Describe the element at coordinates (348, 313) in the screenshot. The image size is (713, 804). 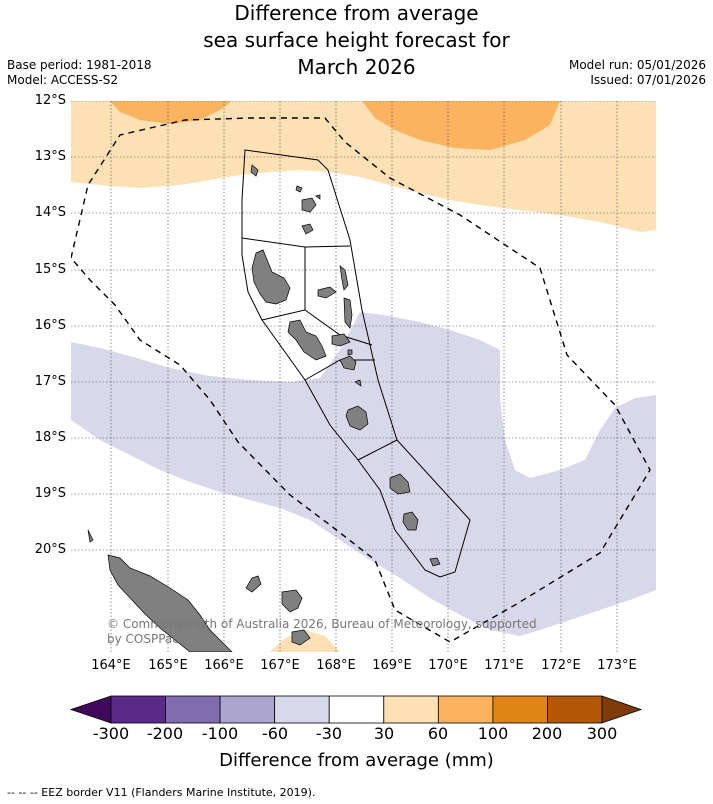
I see `island-pentecost` at that location.